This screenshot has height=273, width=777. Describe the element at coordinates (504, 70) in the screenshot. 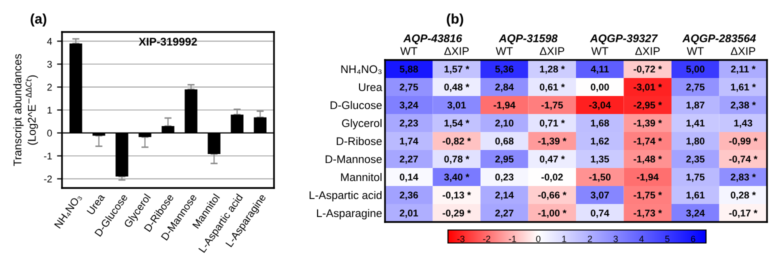

I see `data-label: 5,36` at that location.